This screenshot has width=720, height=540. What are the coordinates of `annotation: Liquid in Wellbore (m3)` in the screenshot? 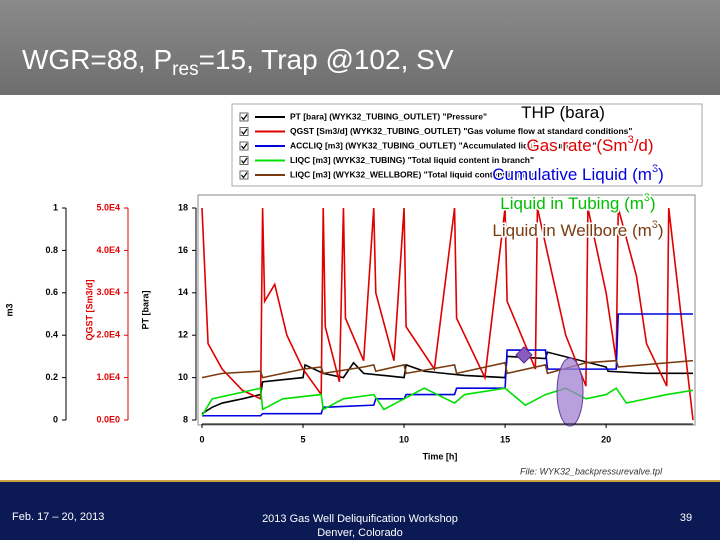 It's located at (577, 230).